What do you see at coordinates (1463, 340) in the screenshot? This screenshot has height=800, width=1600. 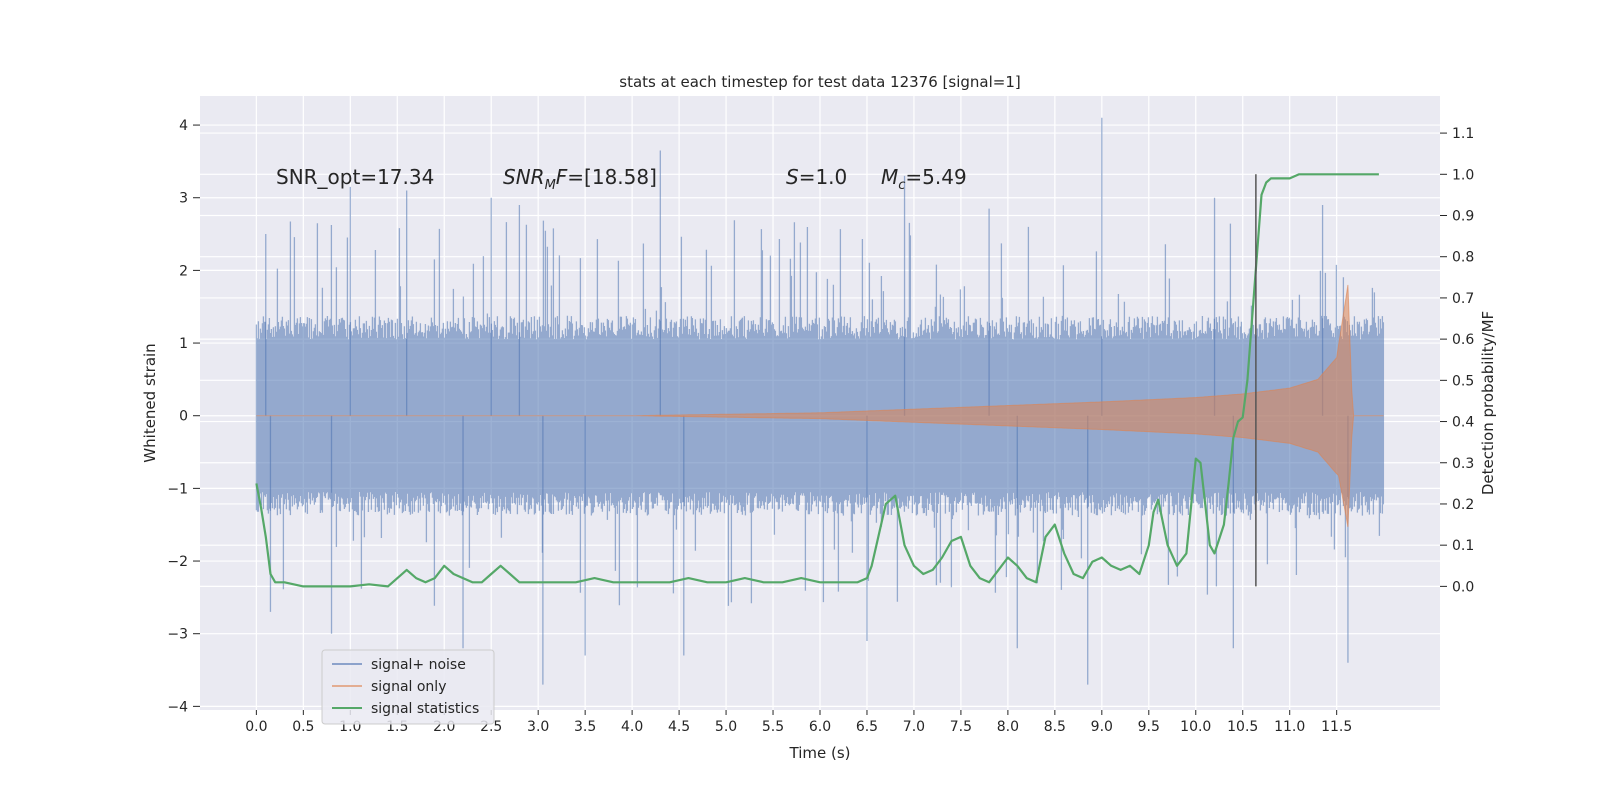 I see `y-right-tick-label-6: 0.6` at bounding box center [1463, 340].